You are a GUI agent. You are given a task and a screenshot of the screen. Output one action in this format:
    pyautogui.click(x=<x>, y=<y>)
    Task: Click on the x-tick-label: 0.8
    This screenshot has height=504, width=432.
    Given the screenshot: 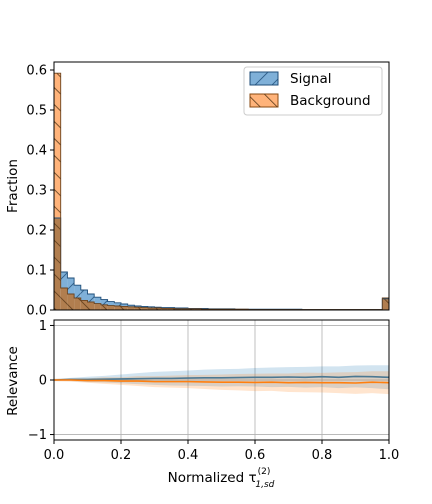 What is the action you would take?
    pyautogui.click(x=322, y=455)
    